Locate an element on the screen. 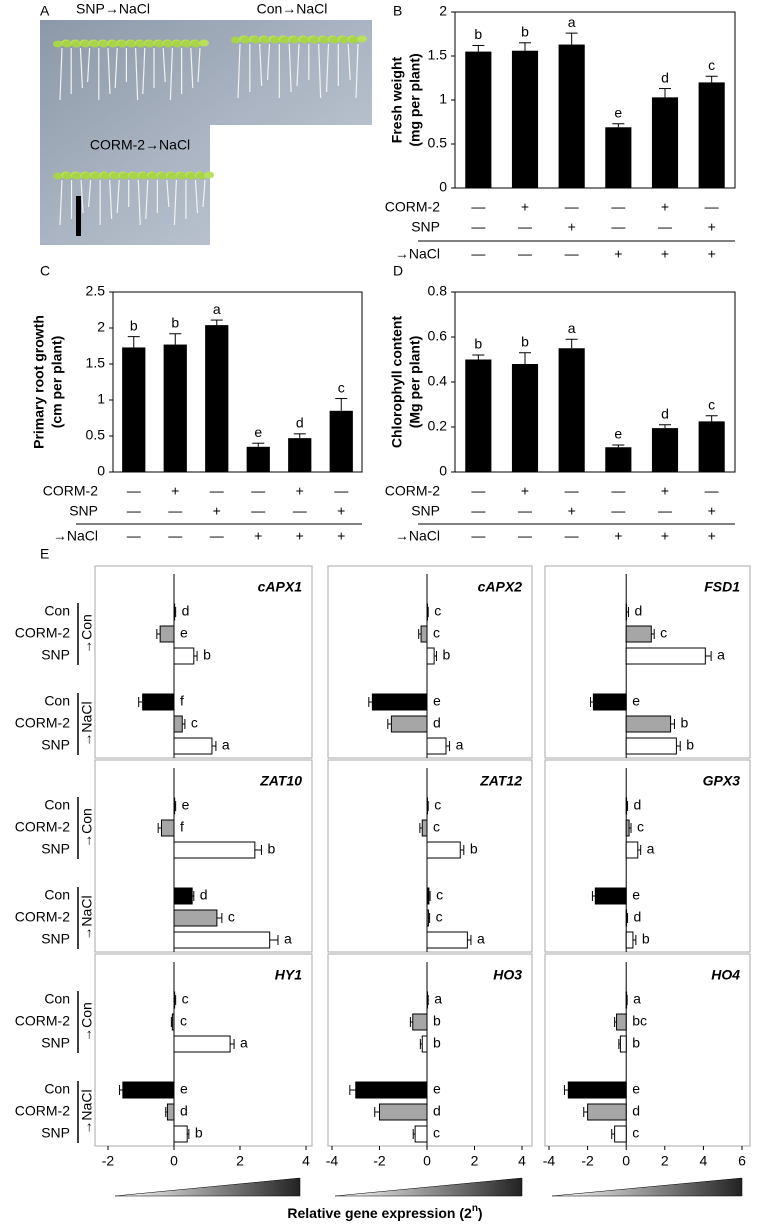  x-tick-label: 0 is located at coordinates (427, 1161).